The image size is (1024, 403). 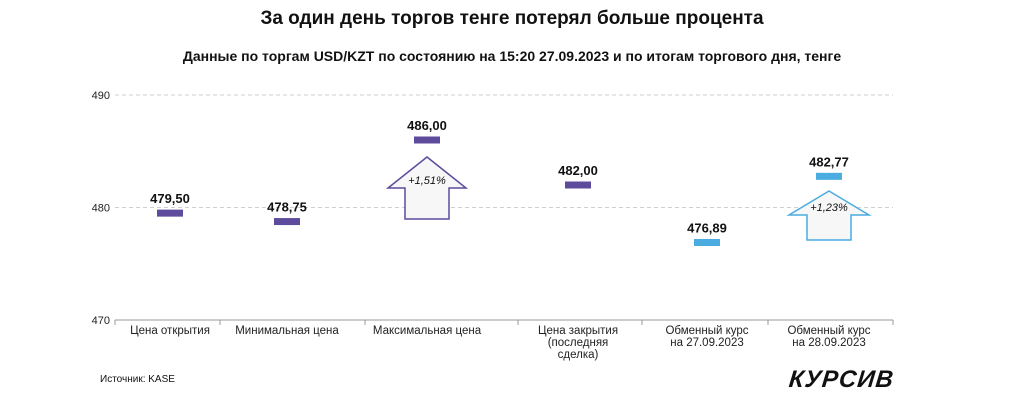 I want to click on change-arrow-label-1: +1,23%, so click(x=829, y=208).